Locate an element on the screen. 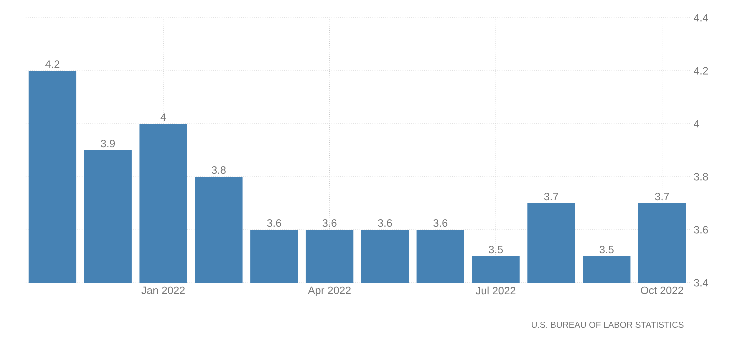  y-tick-label: 4.2 is located at coordinates (701, 71).